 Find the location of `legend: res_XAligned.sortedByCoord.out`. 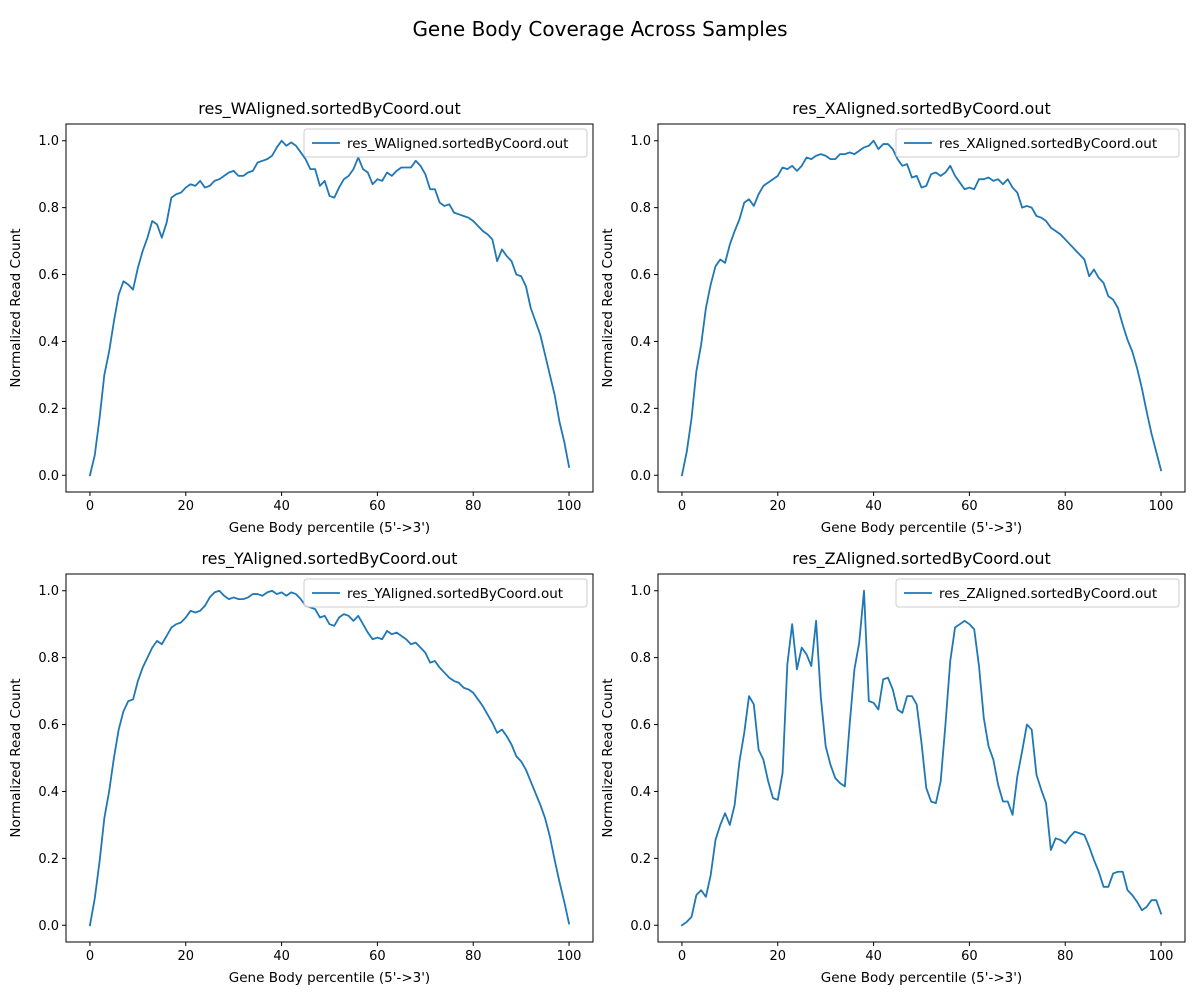

legend: res_XAligned.sortedByCoord.out is located at coordinates (1037, 143).